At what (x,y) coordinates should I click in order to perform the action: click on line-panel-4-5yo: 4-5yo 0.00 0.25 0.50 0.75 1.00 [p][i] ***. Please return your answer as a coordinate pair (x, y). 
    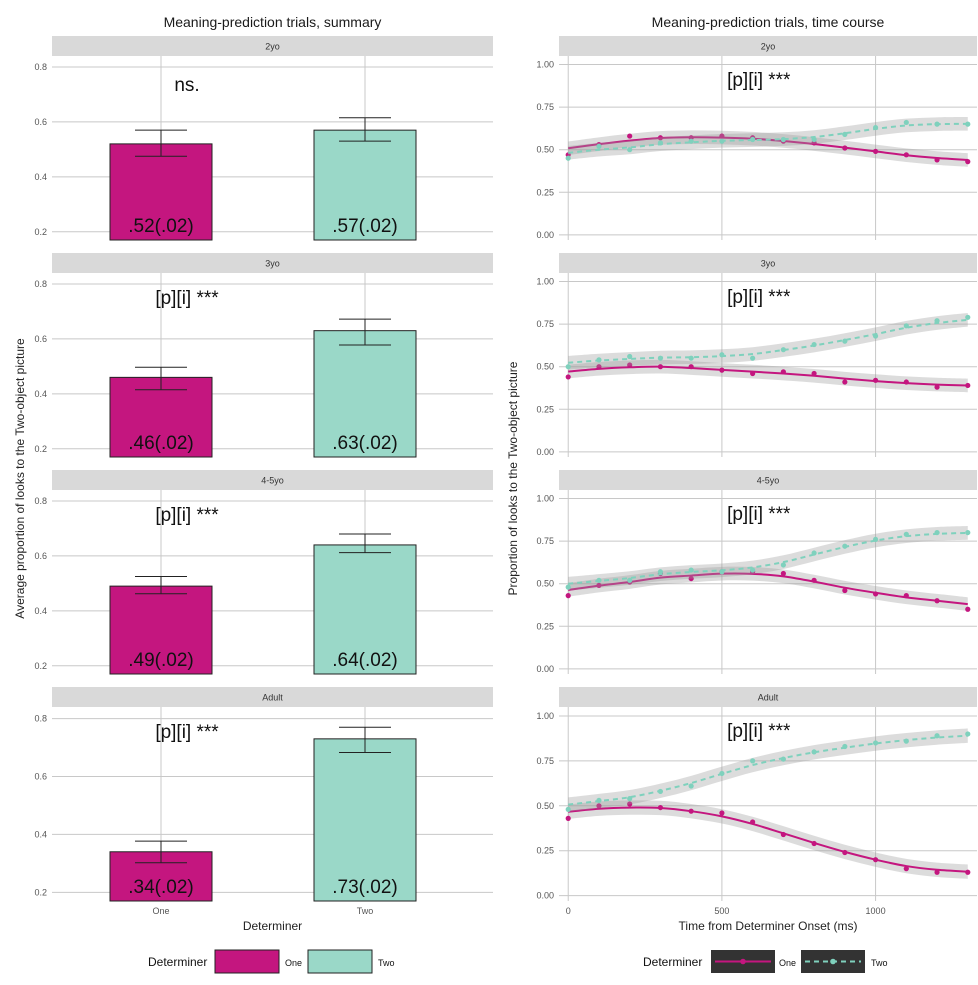
    Looking at the image, I should click on (756, 572).